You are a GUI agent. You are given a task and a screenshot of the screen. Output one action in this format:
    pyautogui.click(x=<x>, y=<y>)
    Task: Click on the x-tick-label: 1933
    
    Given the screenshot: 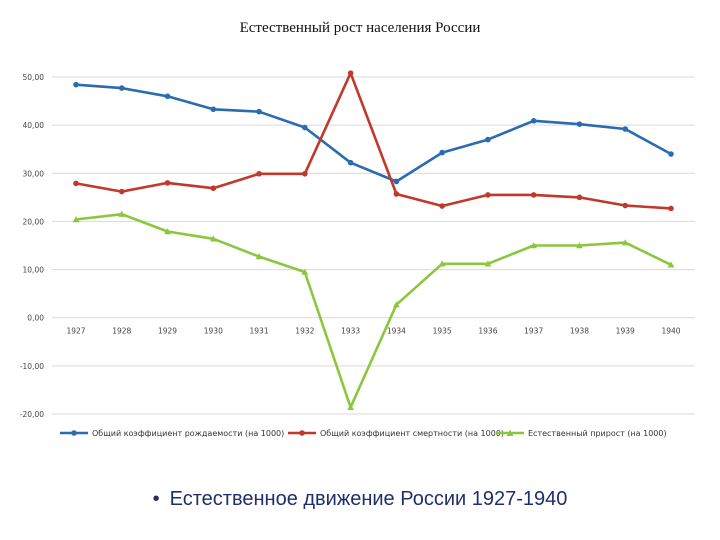 What is the action you would take?
    pyautogui.click(x=350, y=331)
    